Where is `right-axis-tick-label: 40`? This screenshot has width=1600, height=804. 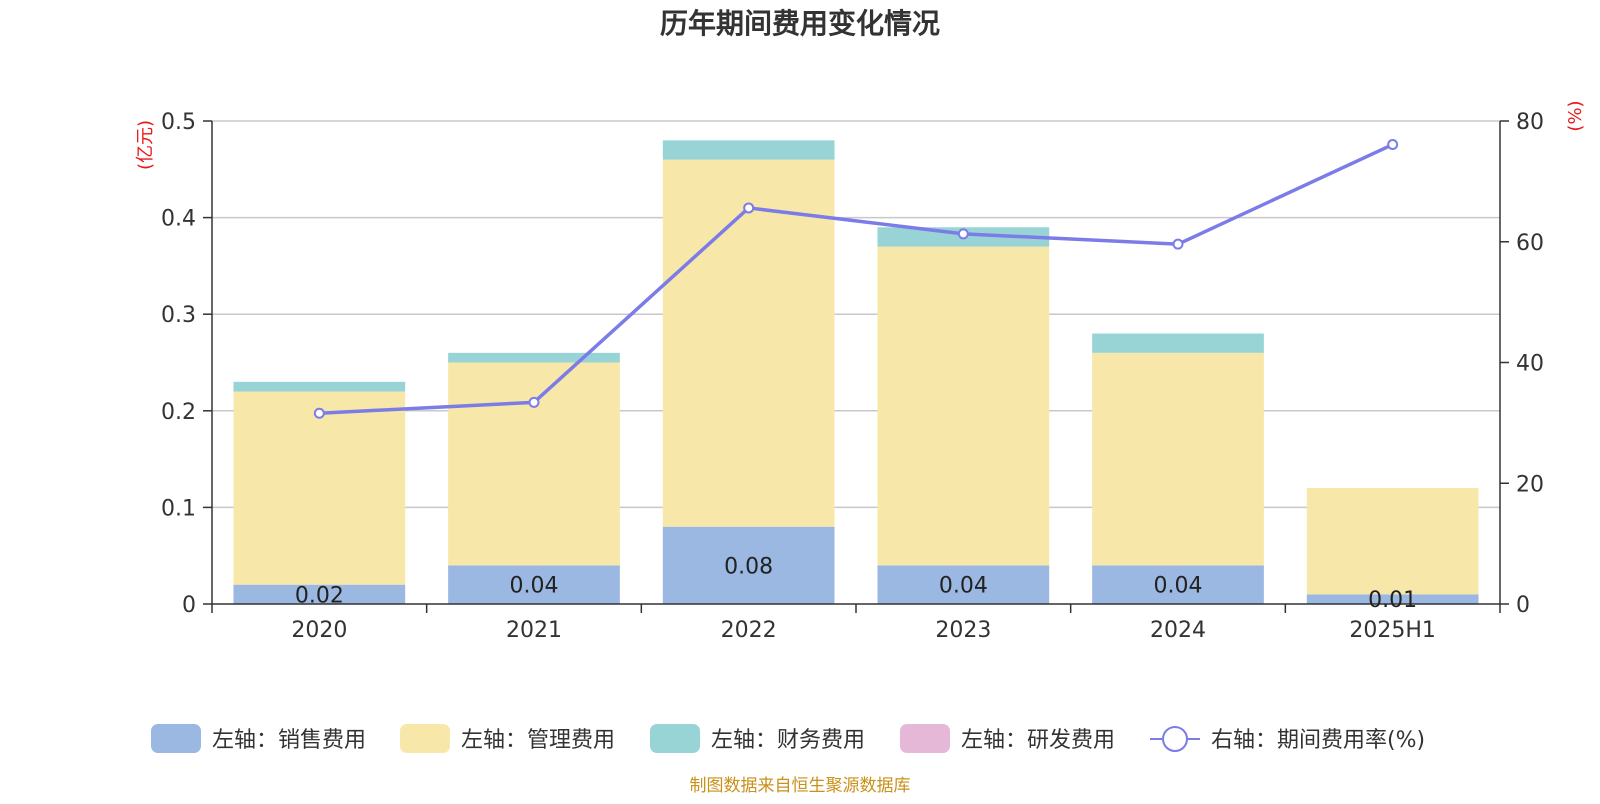 right-axis-tick-label: 40 is located at coordinates (1530, 364).